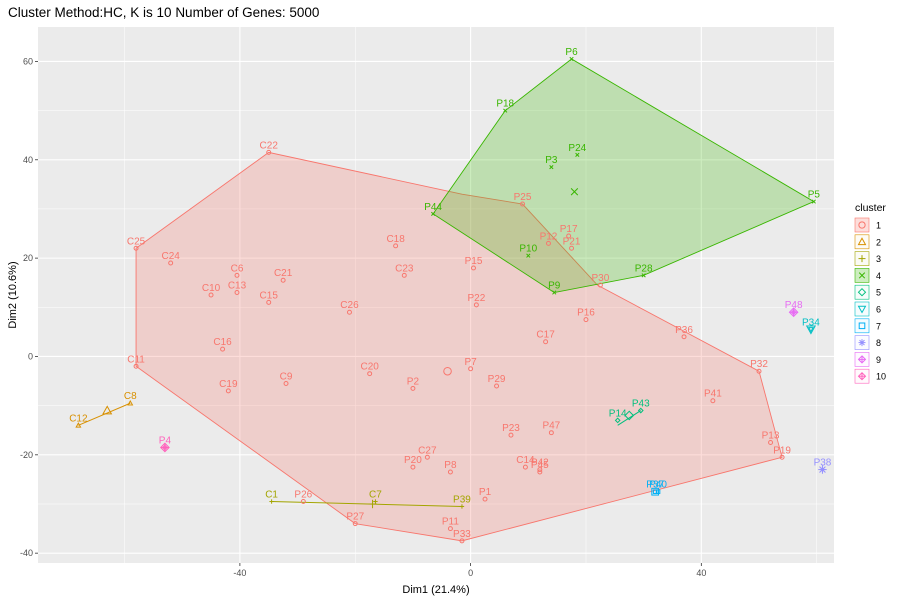 This screenshot has width=900, height=600. What do you see at coordinates (13, 294) in the screenshot?
I see `y-axis-title: Dim2 (10.6%)` at bounding box center [13, 294].